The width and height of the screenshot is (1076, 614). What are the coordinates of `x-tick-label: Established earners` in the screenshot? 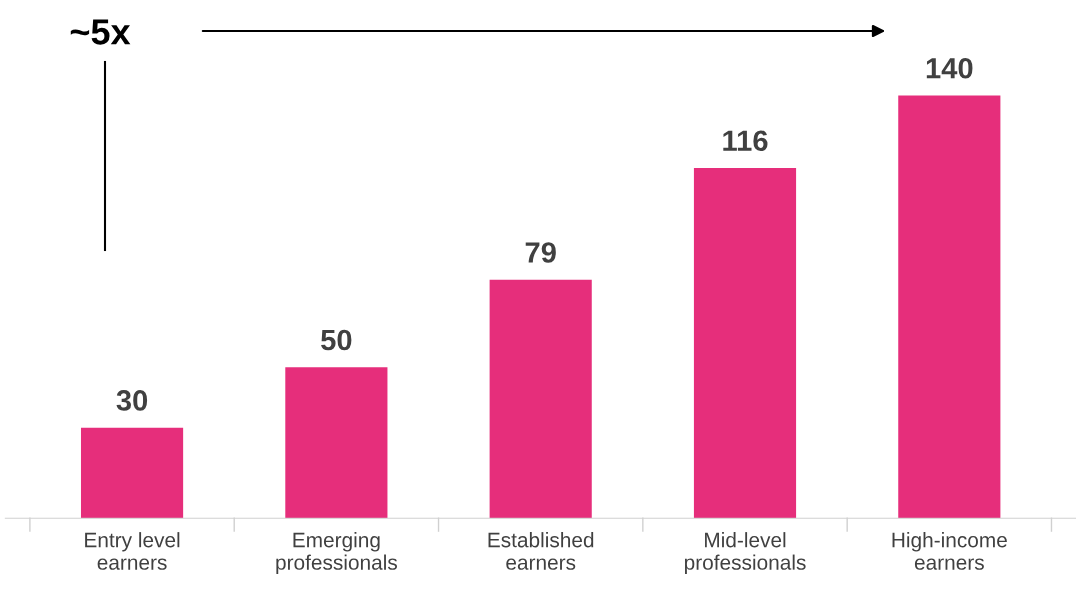 It's located at (541, 551).